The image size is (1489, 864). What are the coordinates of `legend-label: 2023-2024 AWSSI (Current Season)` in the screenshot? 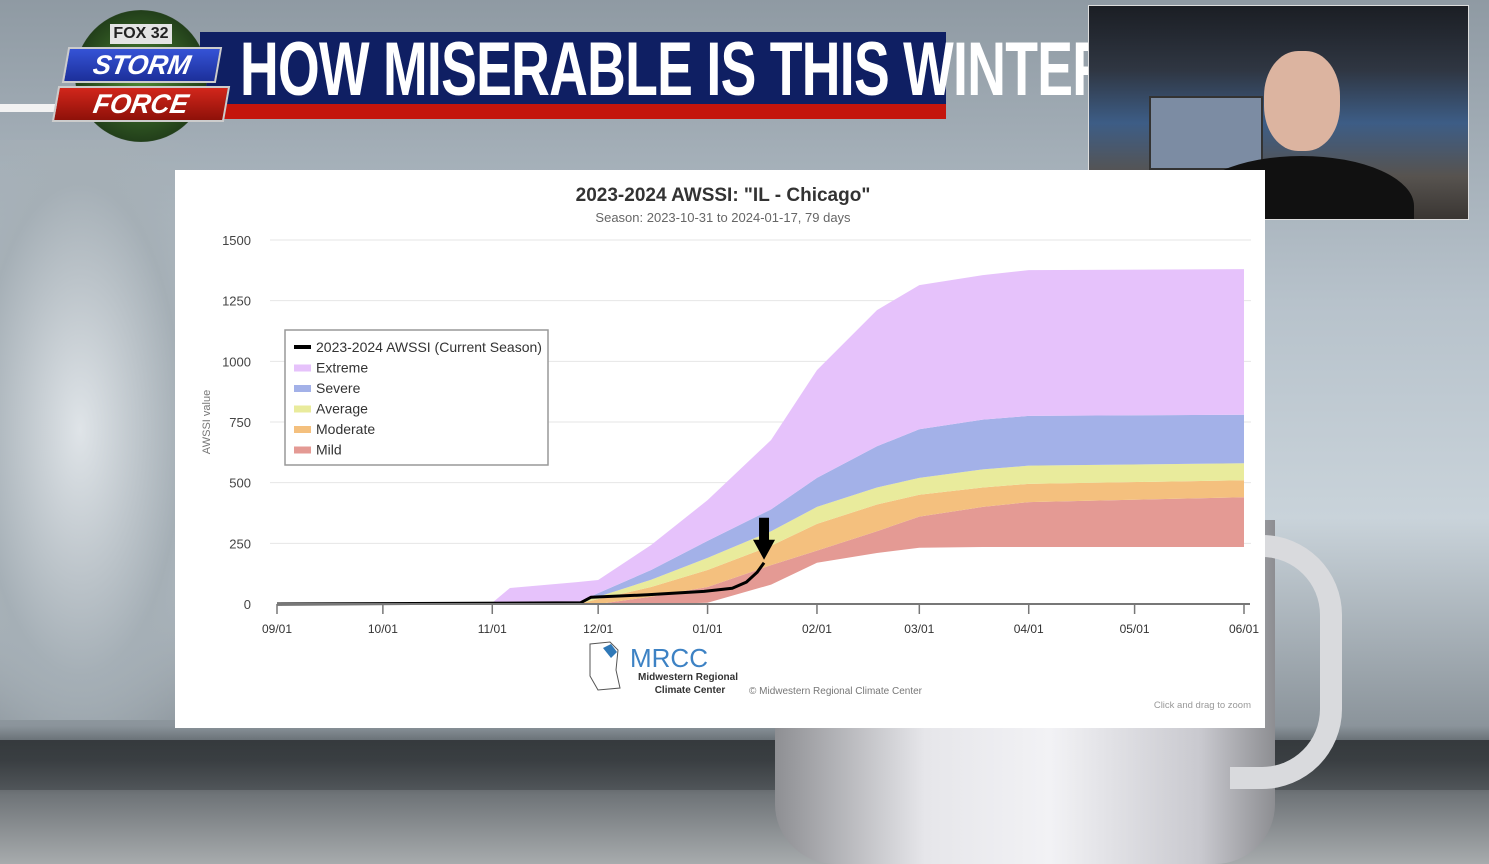 It's located at (429, 347).